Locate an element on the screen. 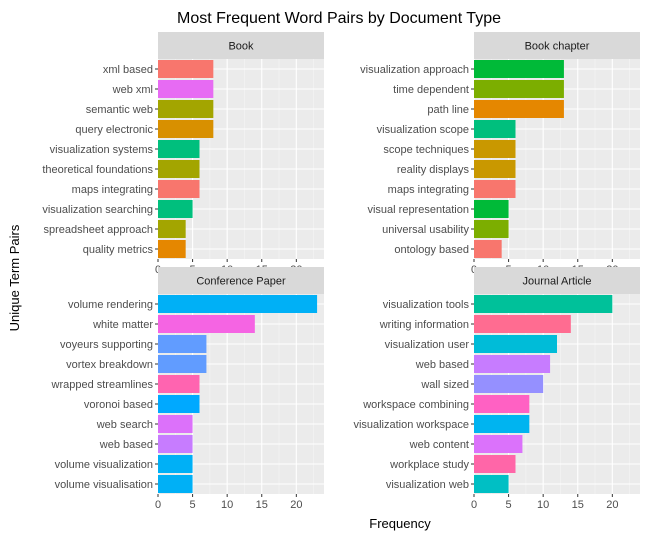 The image size is (652, 538). bar-path-line is located at coordinates (519, 109).